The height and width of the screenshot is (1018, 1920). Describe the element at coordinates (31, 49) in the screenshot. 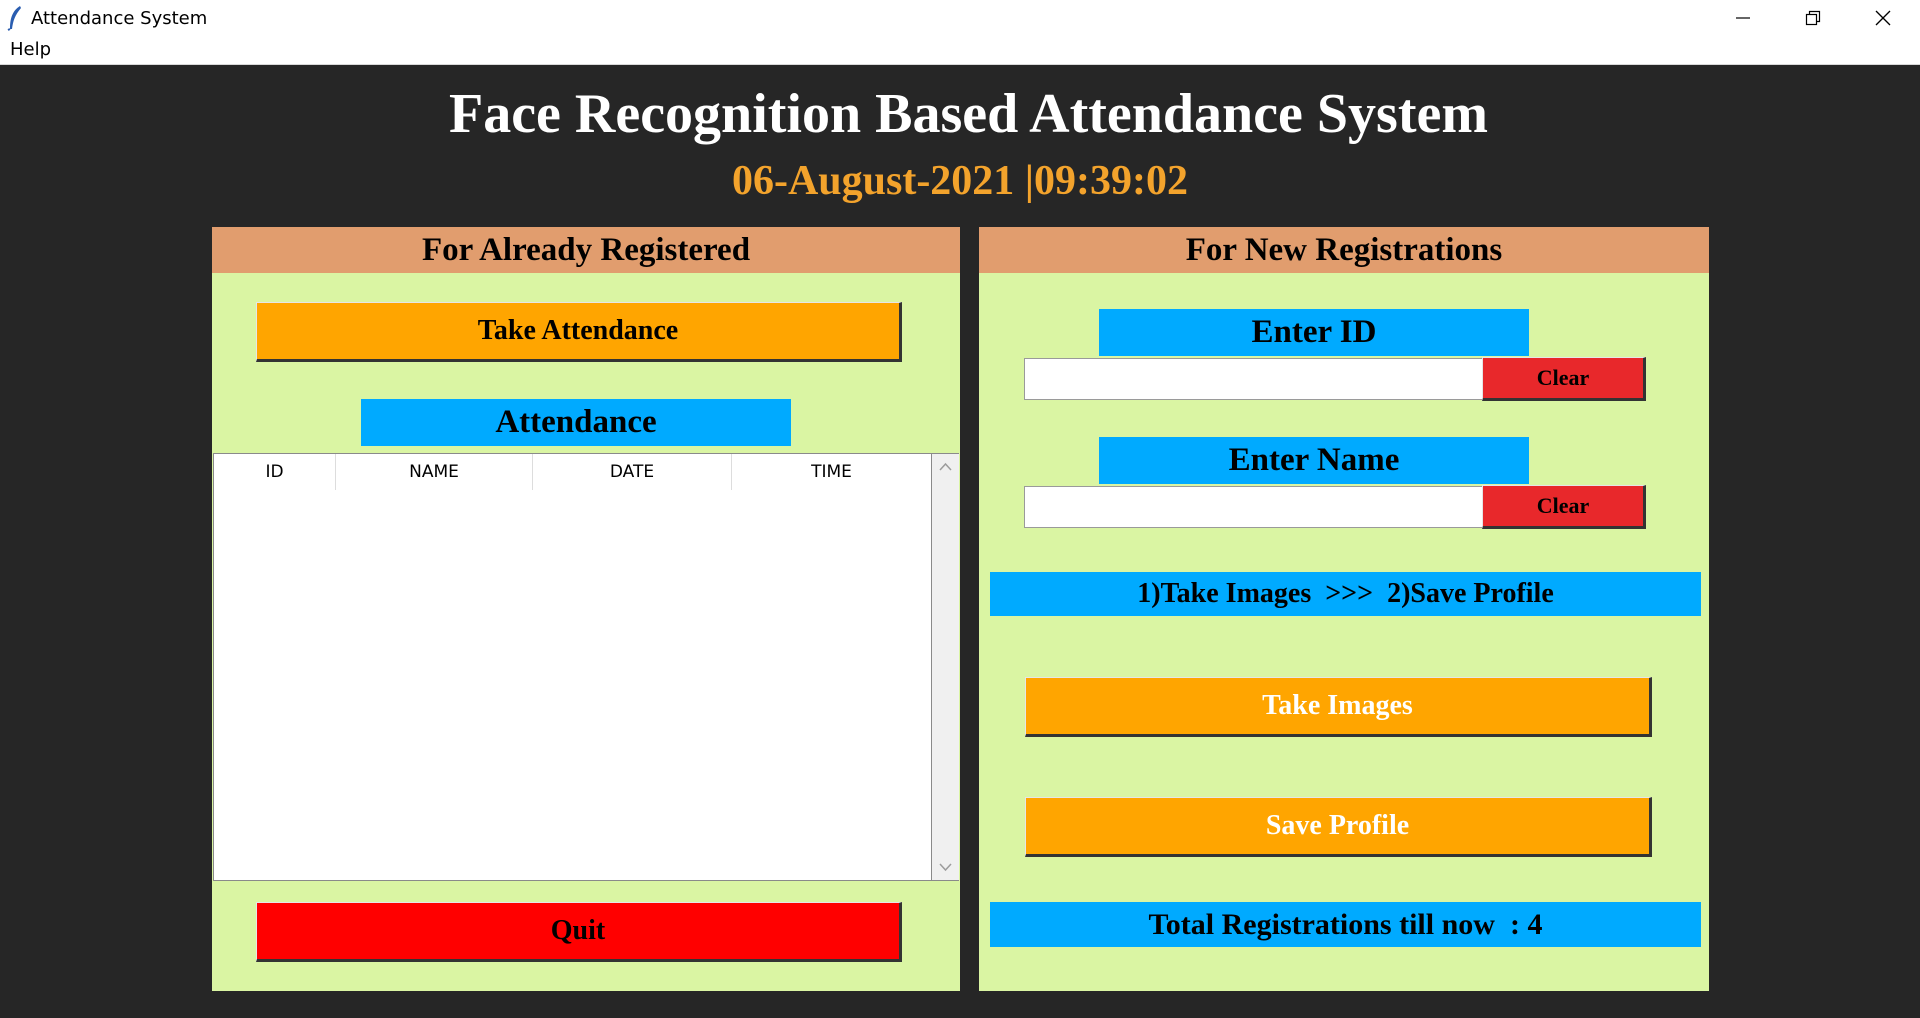

I see `menu-help: Help` at that location.